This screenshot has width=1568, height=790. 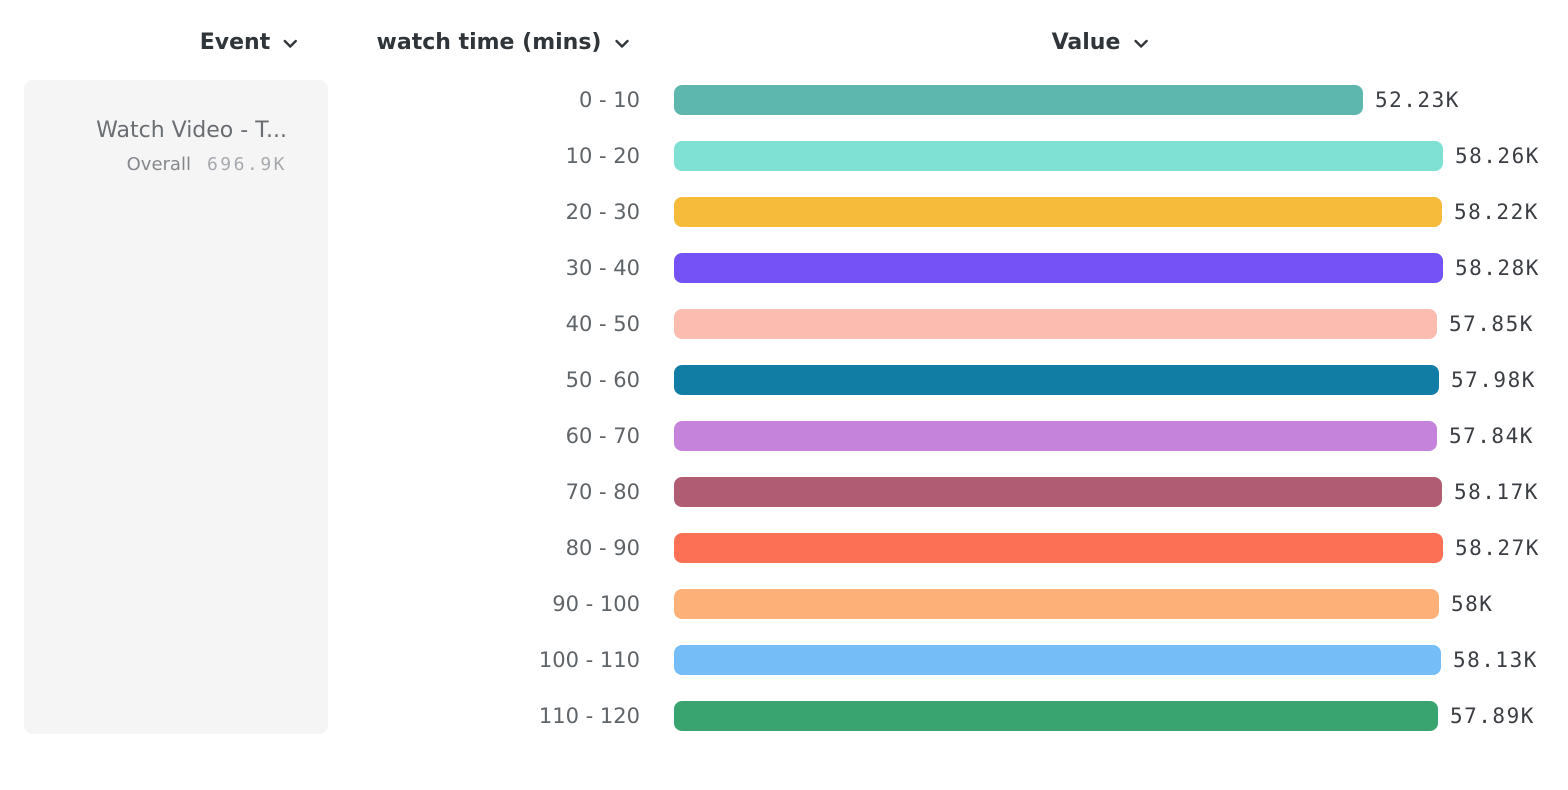 I want to click on bucket-label: 90 - 100, so click(x=596, y=604).